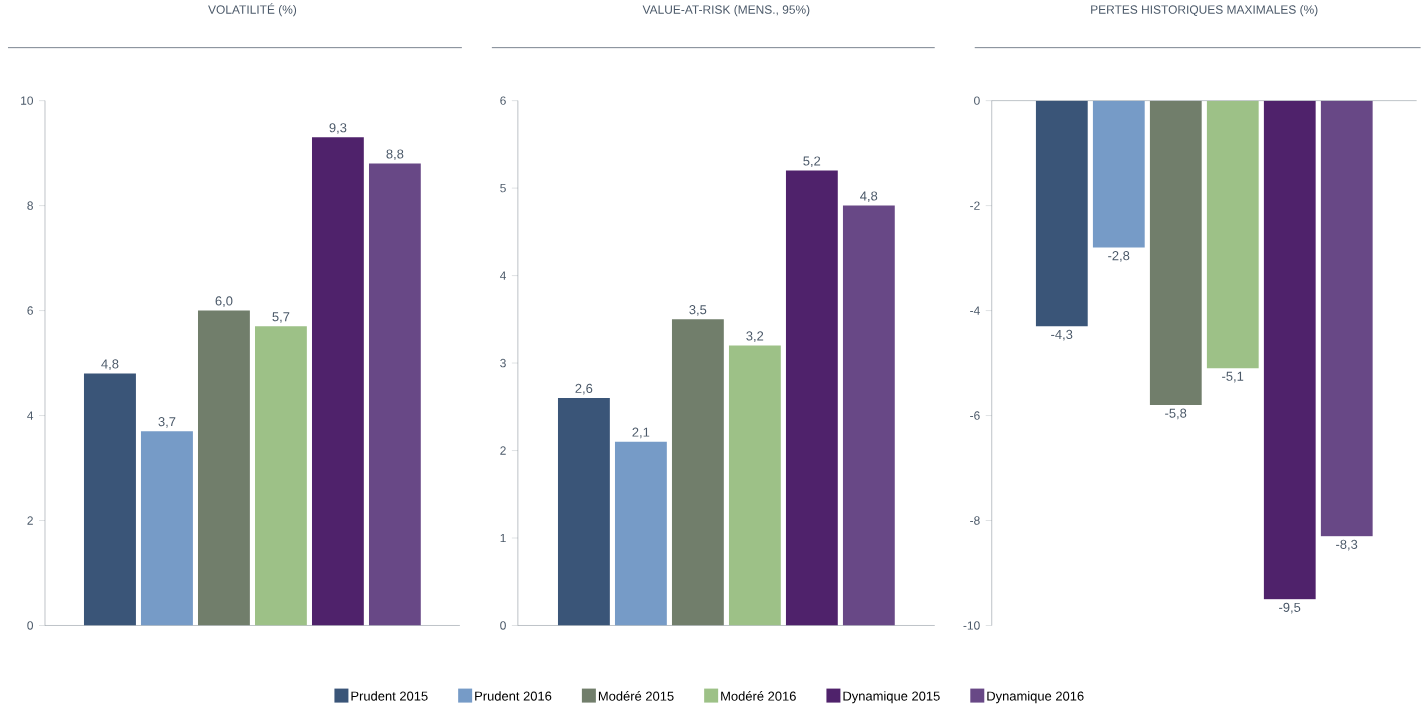 Image resolution: width=1421 pixels, height=707 pixels. Describe the element at coordinates (503, 537) in the screenshot. I see `y-tick-label: 1` at that location.